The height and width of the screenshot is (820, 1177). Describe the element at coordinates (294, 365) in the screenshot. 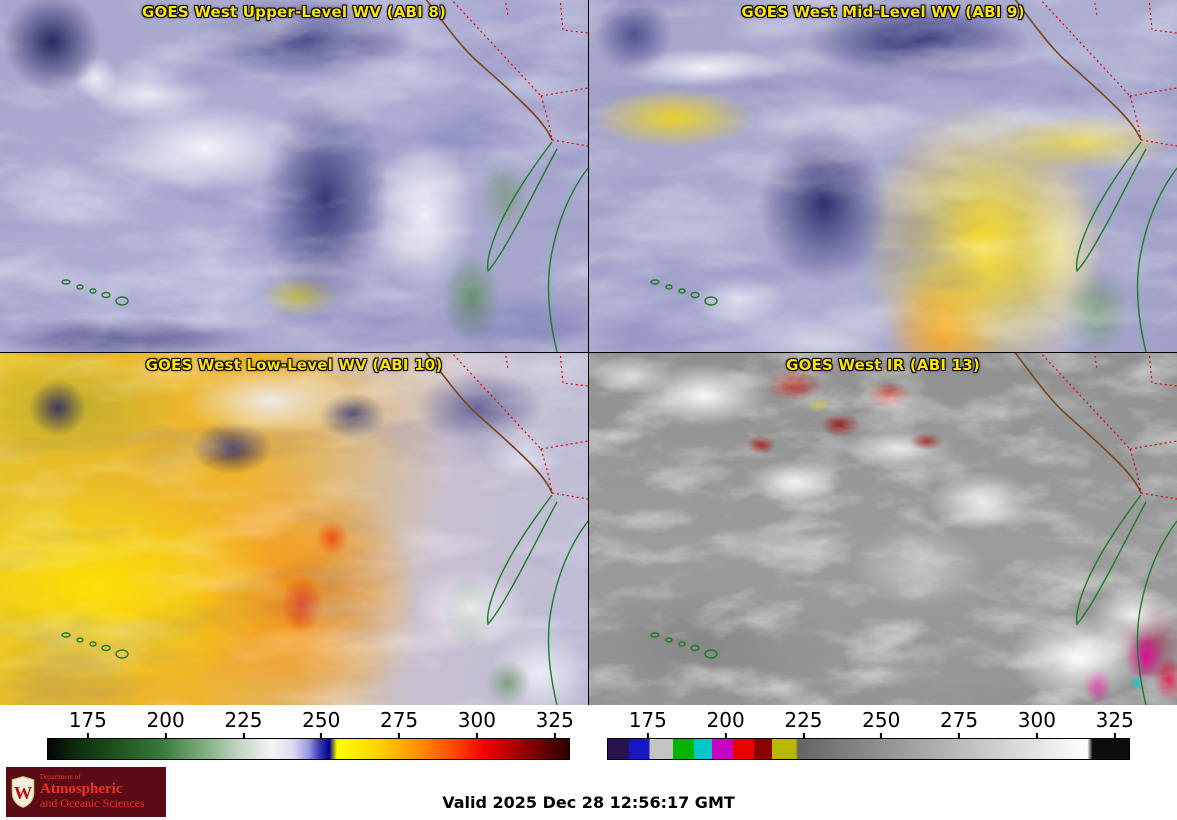

I see `panel-title-low-level-wv: GOES West Low-Level WV (ABI 10)` at that location.